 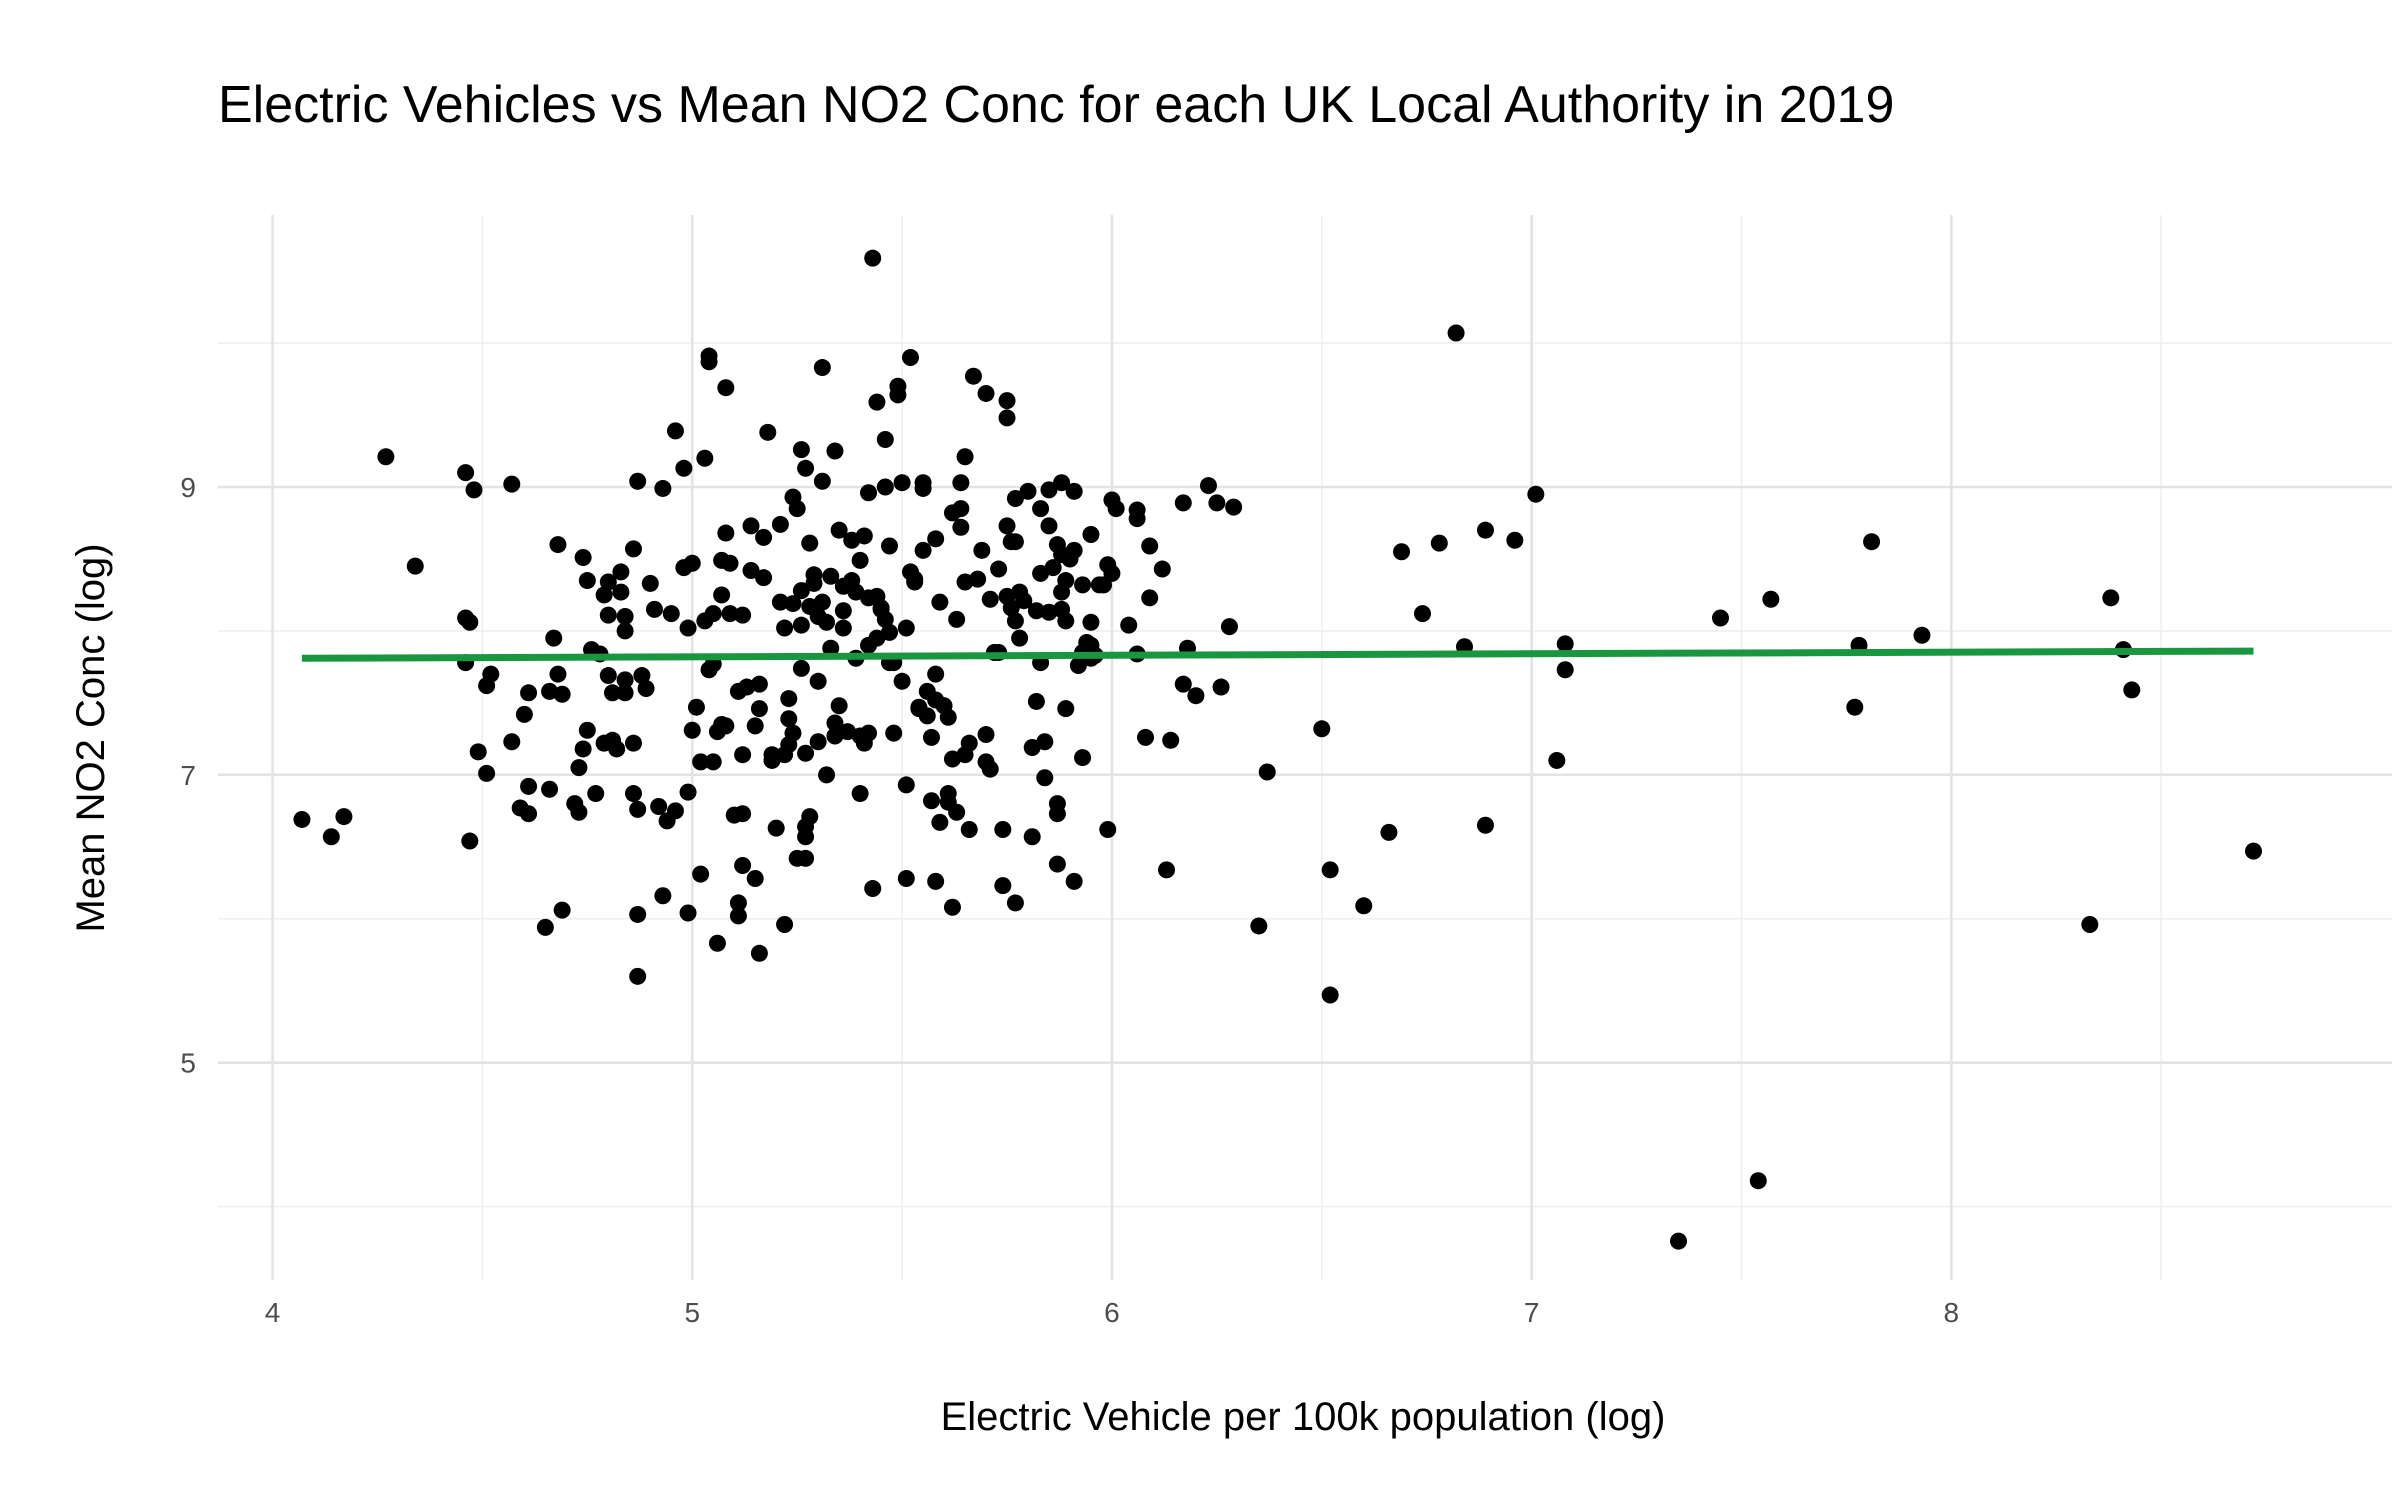 What do you see at coordinates (188, 487) in the screenshot?
I see `y-tick-label: 9` at bounding box center [188, 487].